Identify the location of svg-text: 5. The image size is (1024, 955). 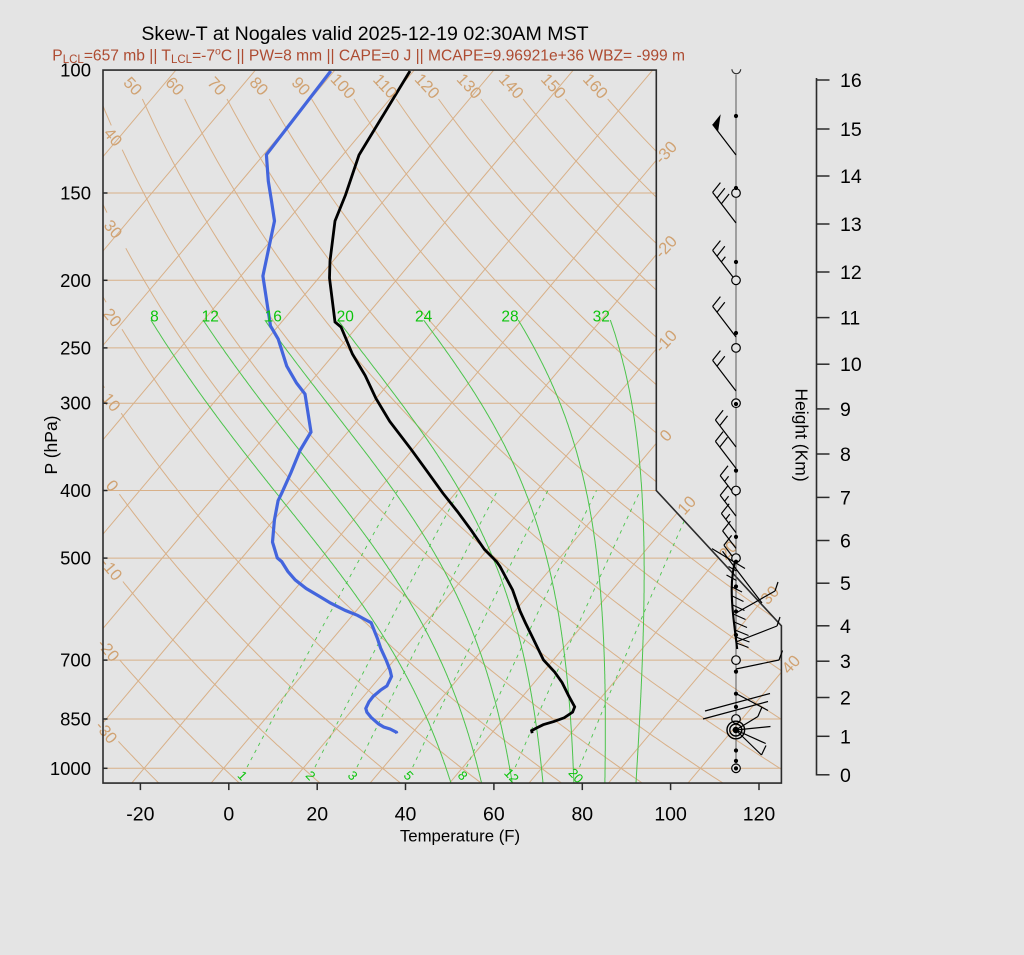
(845, 584).